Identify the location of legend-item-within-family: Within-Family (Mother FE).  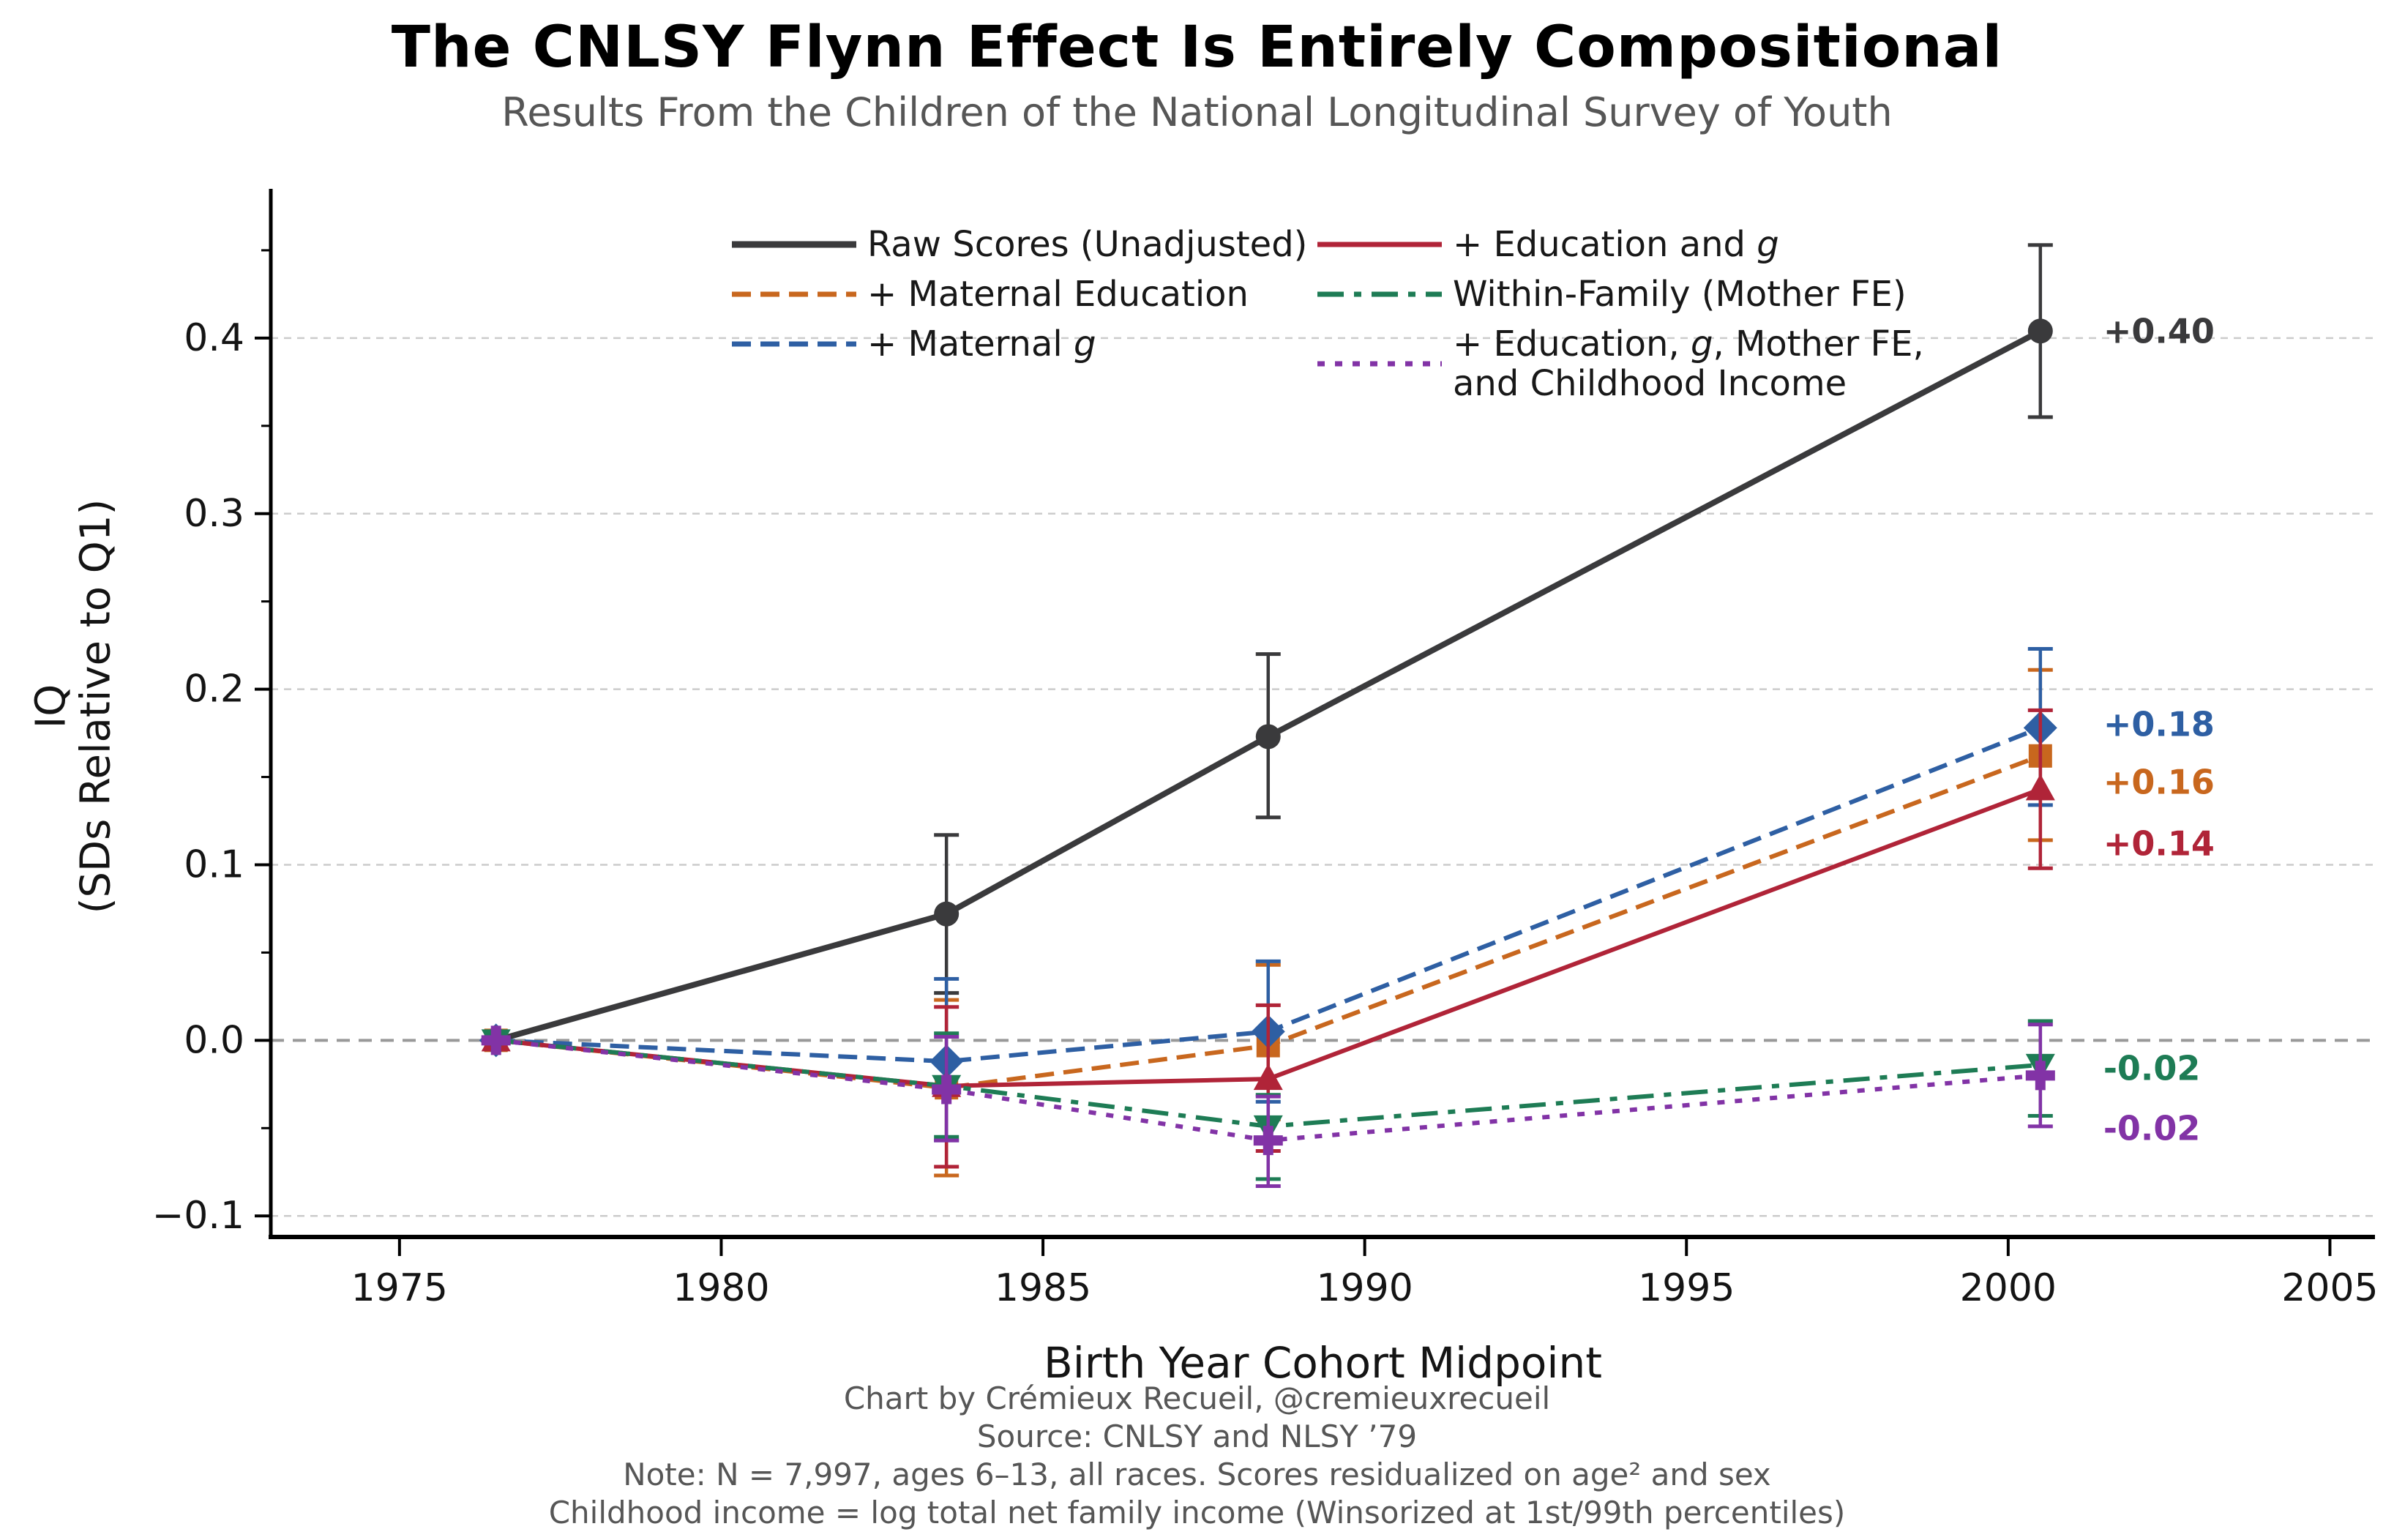
(1612, 294).